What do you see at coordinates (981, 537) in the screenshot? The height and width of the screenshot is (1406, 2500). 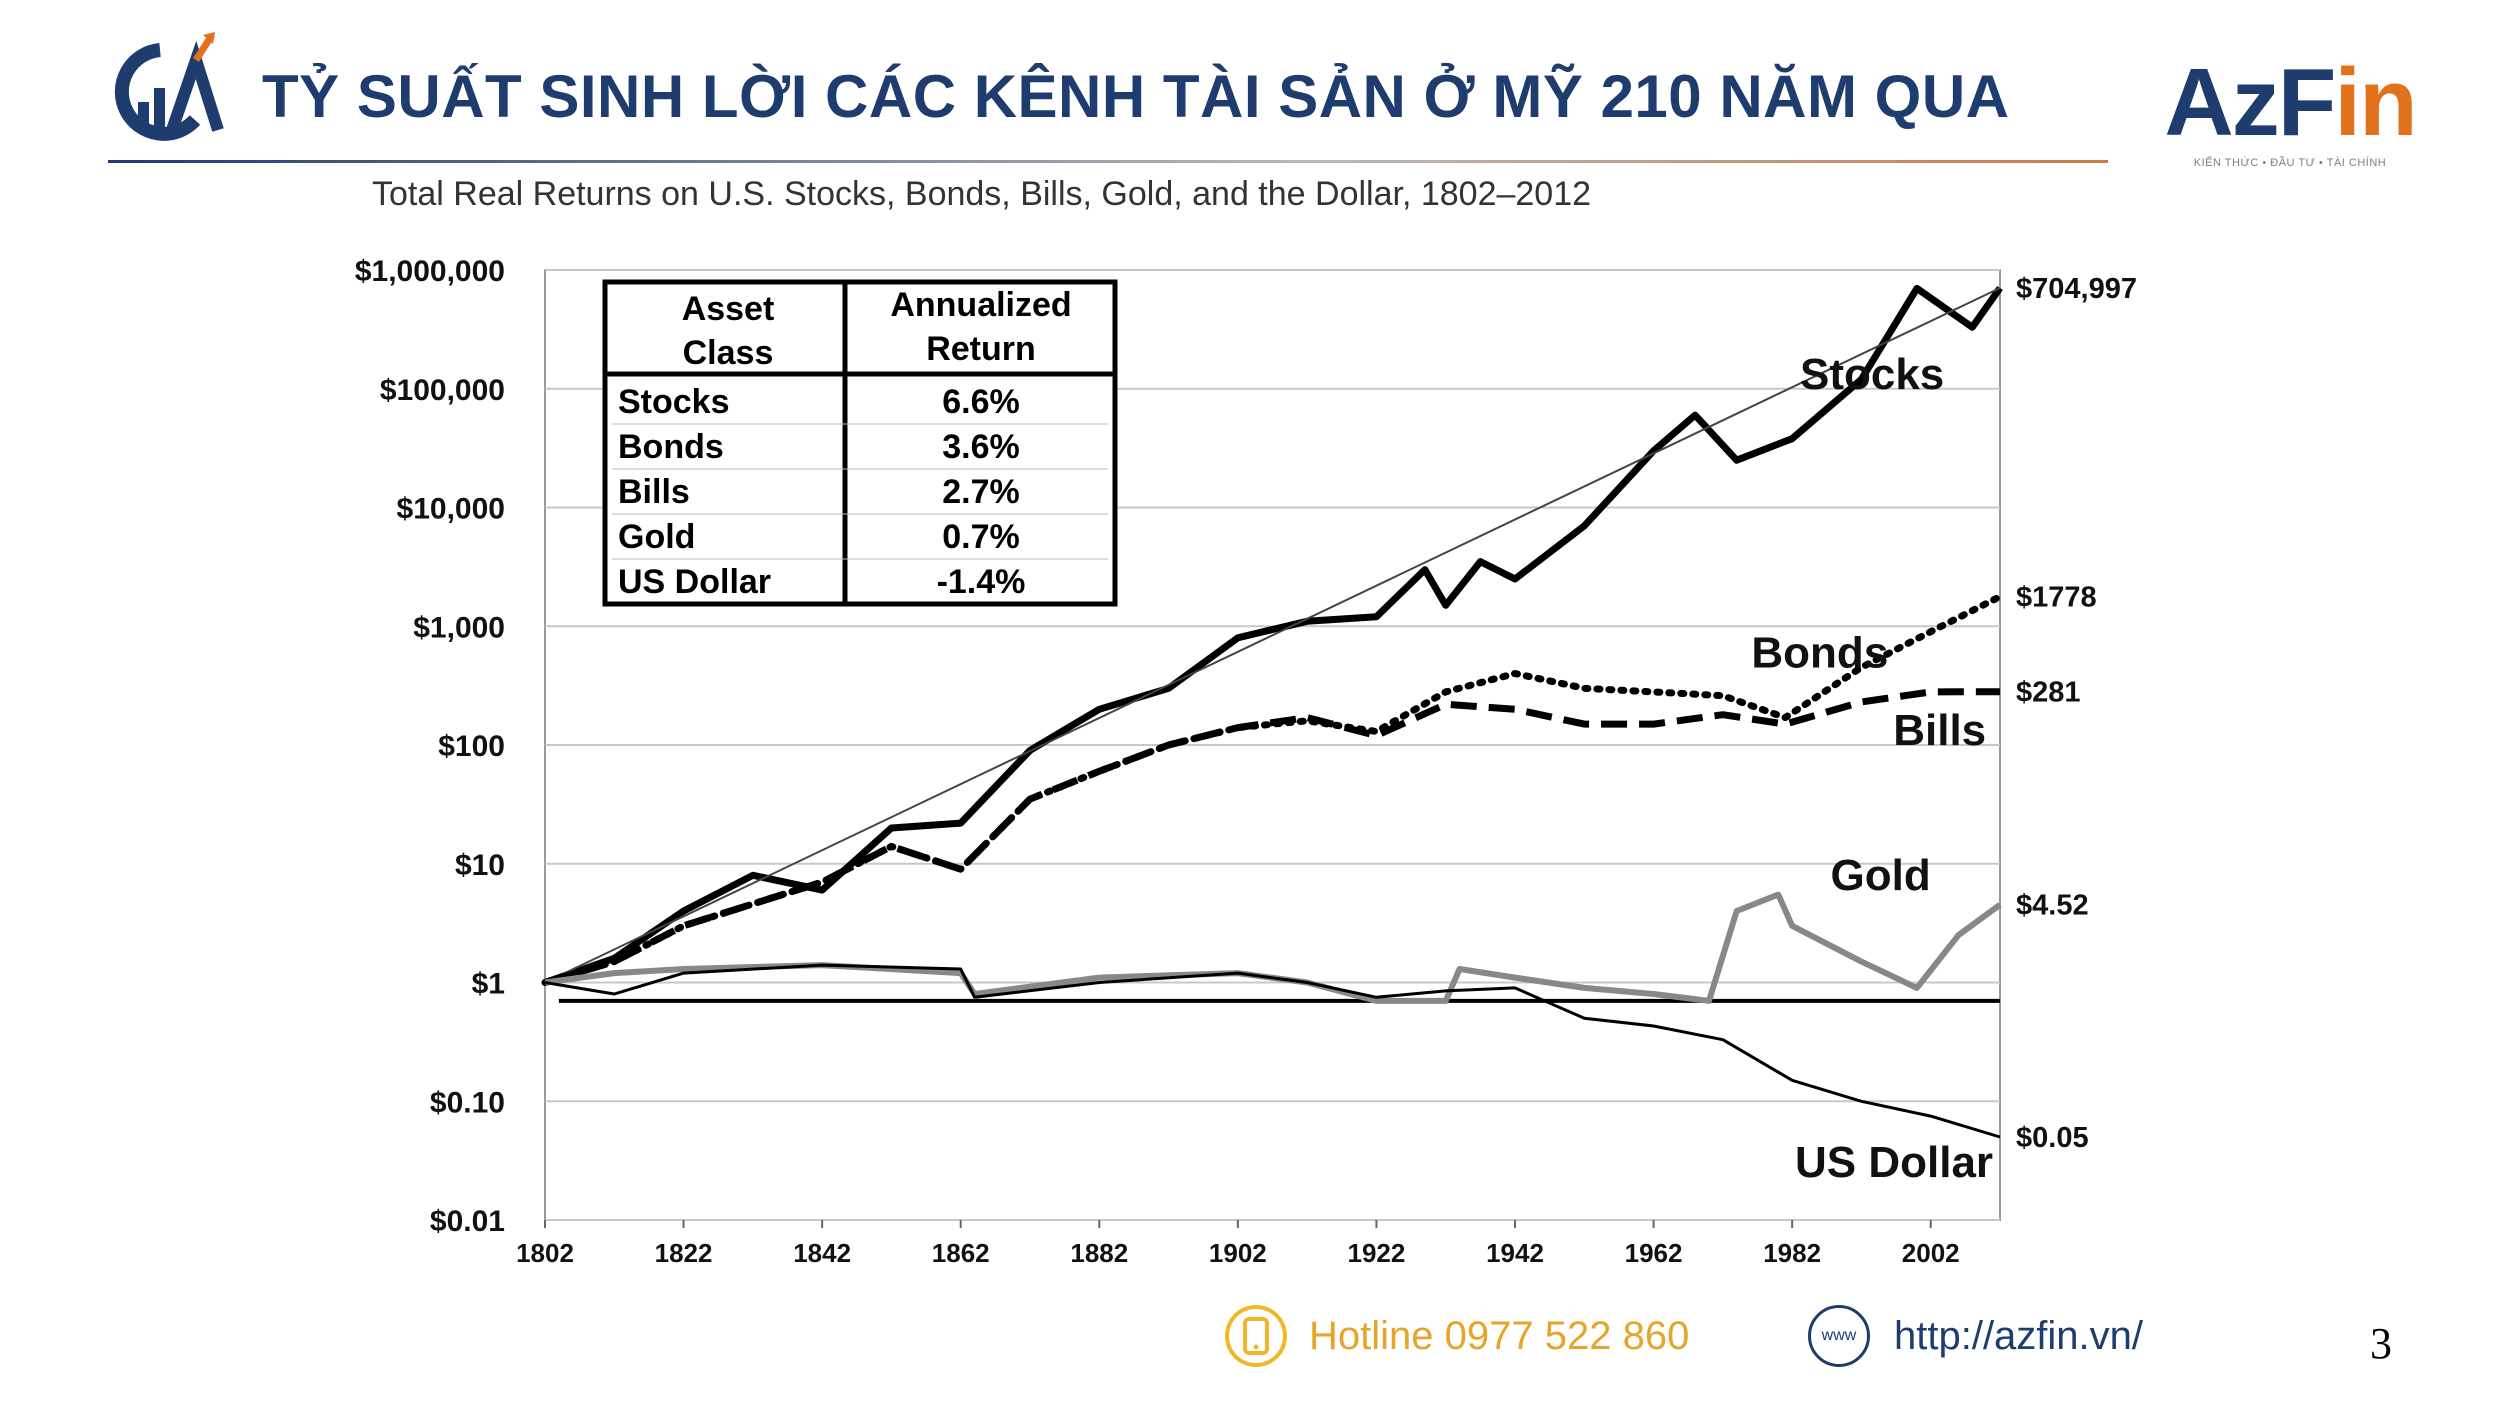 I see `table-cell-return: 0.7%` at bounding box center [981, 537].